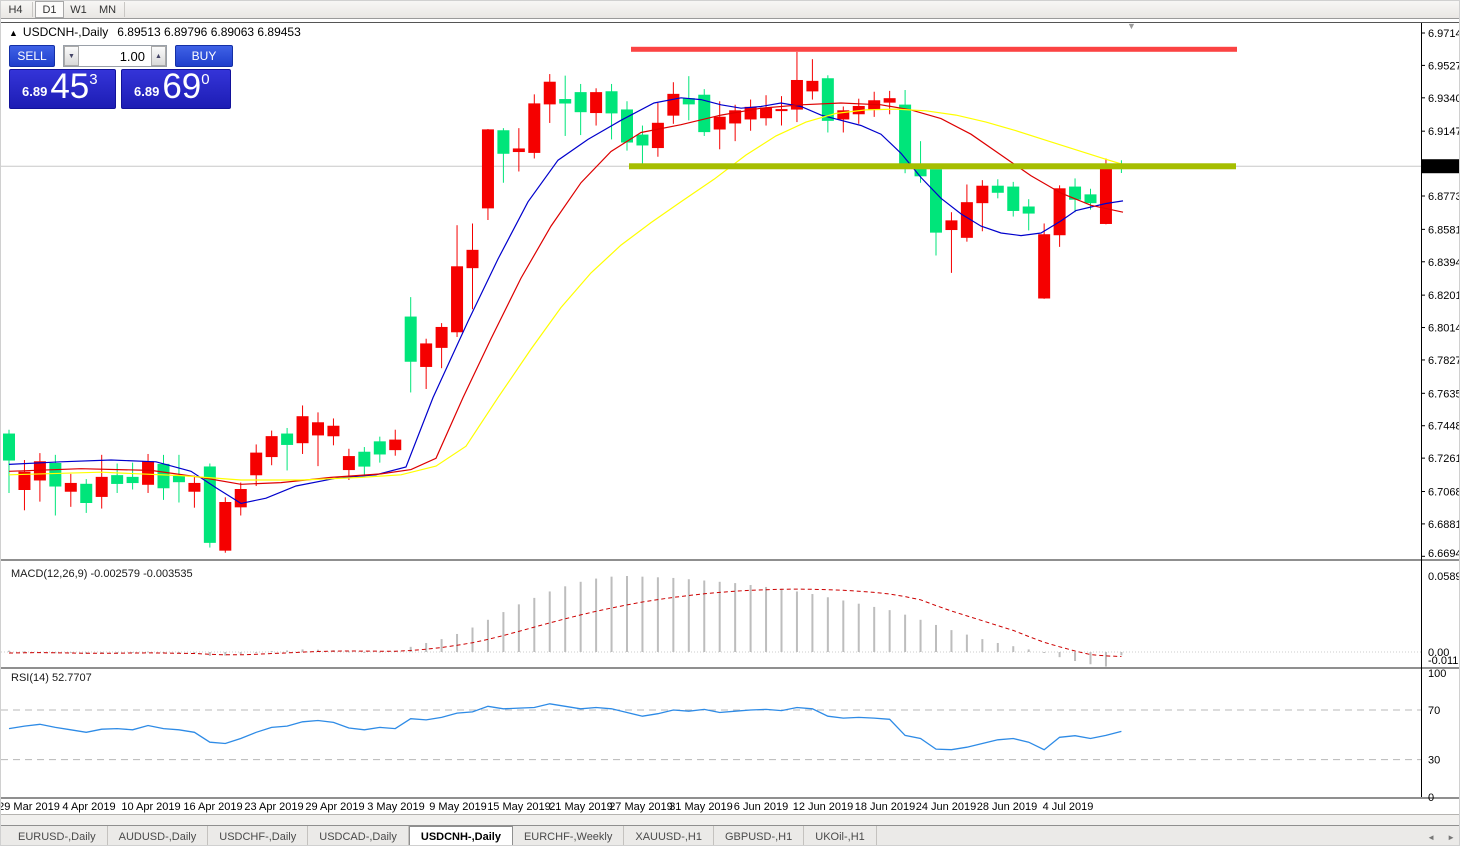 This screenshot has height=846, width=1460. I want to click on svg-text: 6.74480, so click(1444, 427).